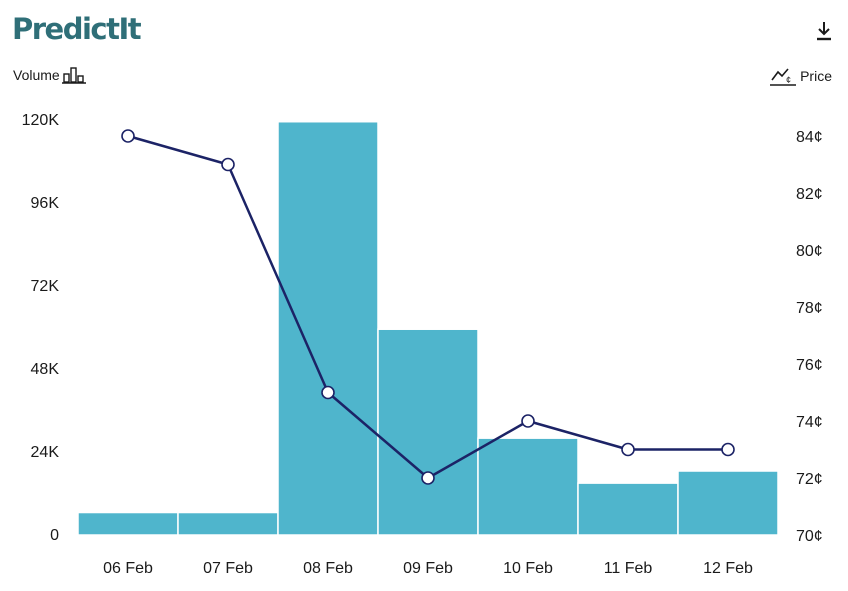 The width and height of the screenshot is (848, 591). Describe the element at coordinates (45, 452) in the screenshot. I see `left-axis-tick-label: 24K` at that location.